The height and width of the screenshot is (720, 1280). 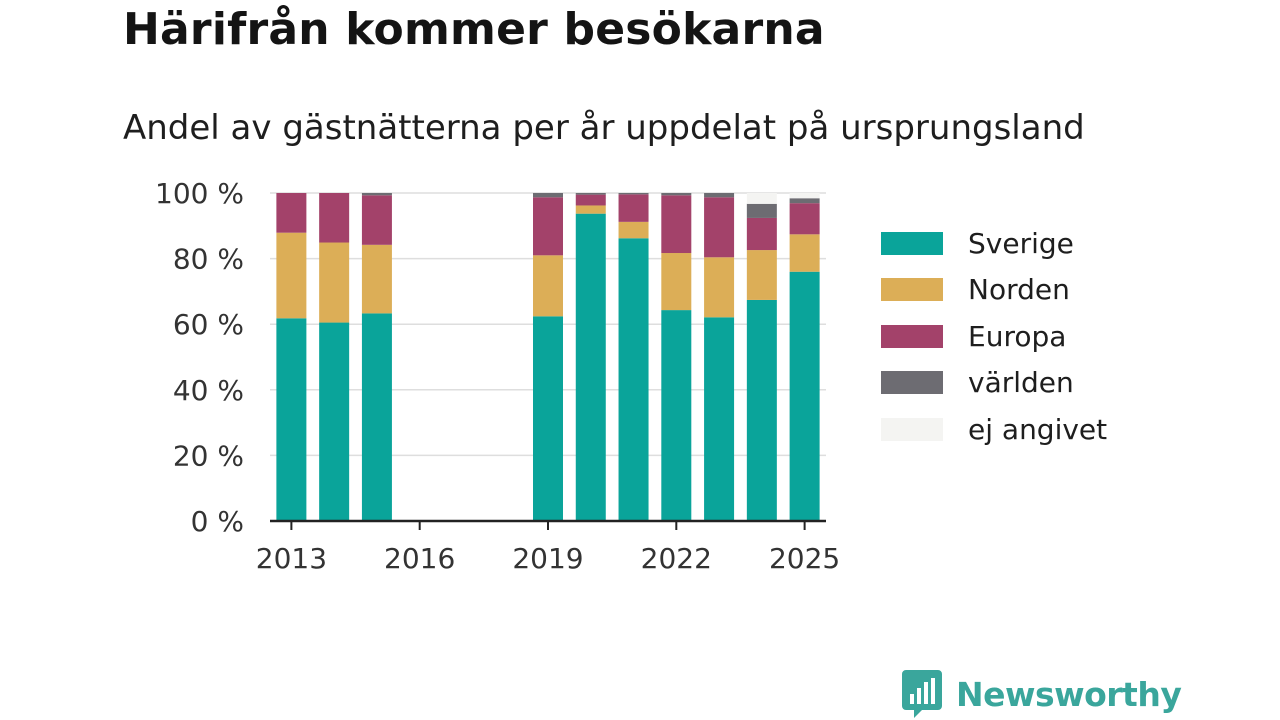 I want to click on legend-item-sverige: Sverige, so click(x=994, y=243).